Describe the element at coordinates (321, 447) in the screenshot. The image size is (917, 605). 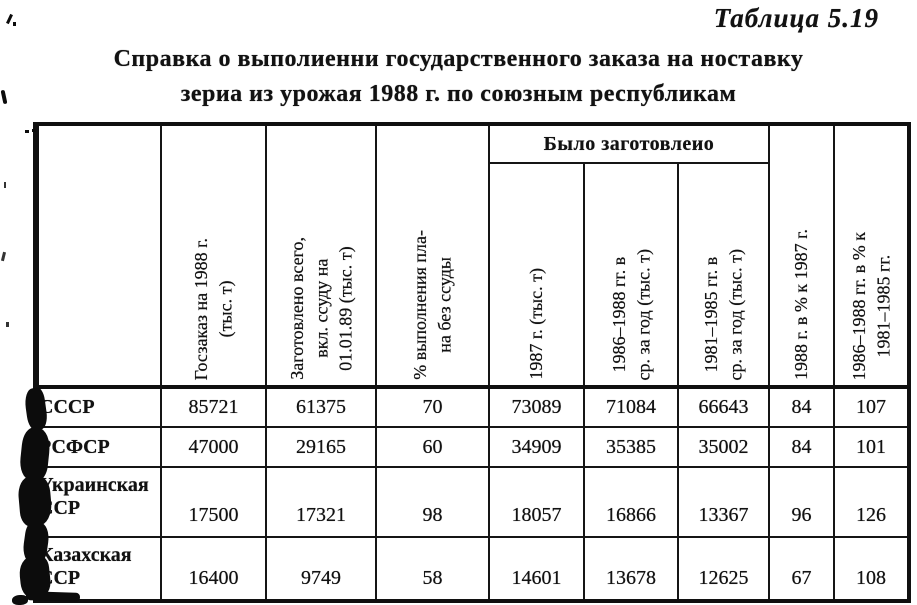
I see `cell: 29165` at that location.